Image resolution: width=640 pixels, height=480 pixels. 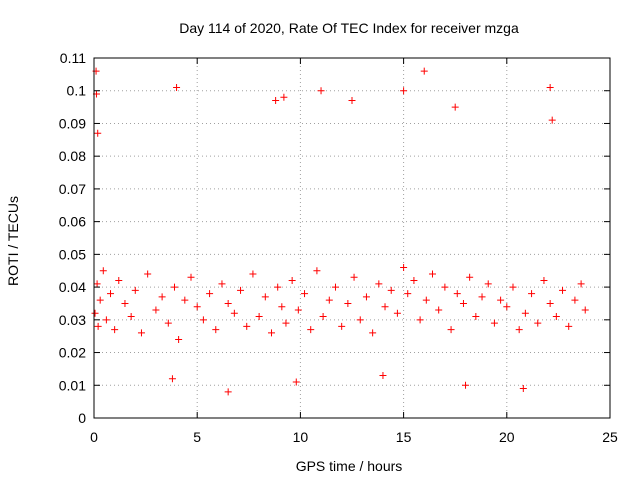 I want to click on y-tick-label: 0.11, so click(x=73, y=58).